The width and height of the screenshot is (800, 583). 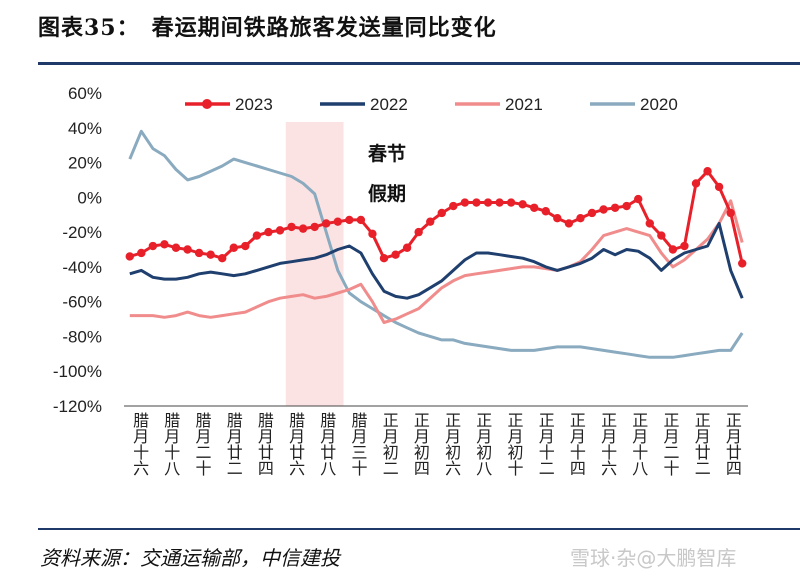 I want to click on x-tick-label: 腊月廿四, so click(x=264, y=444).